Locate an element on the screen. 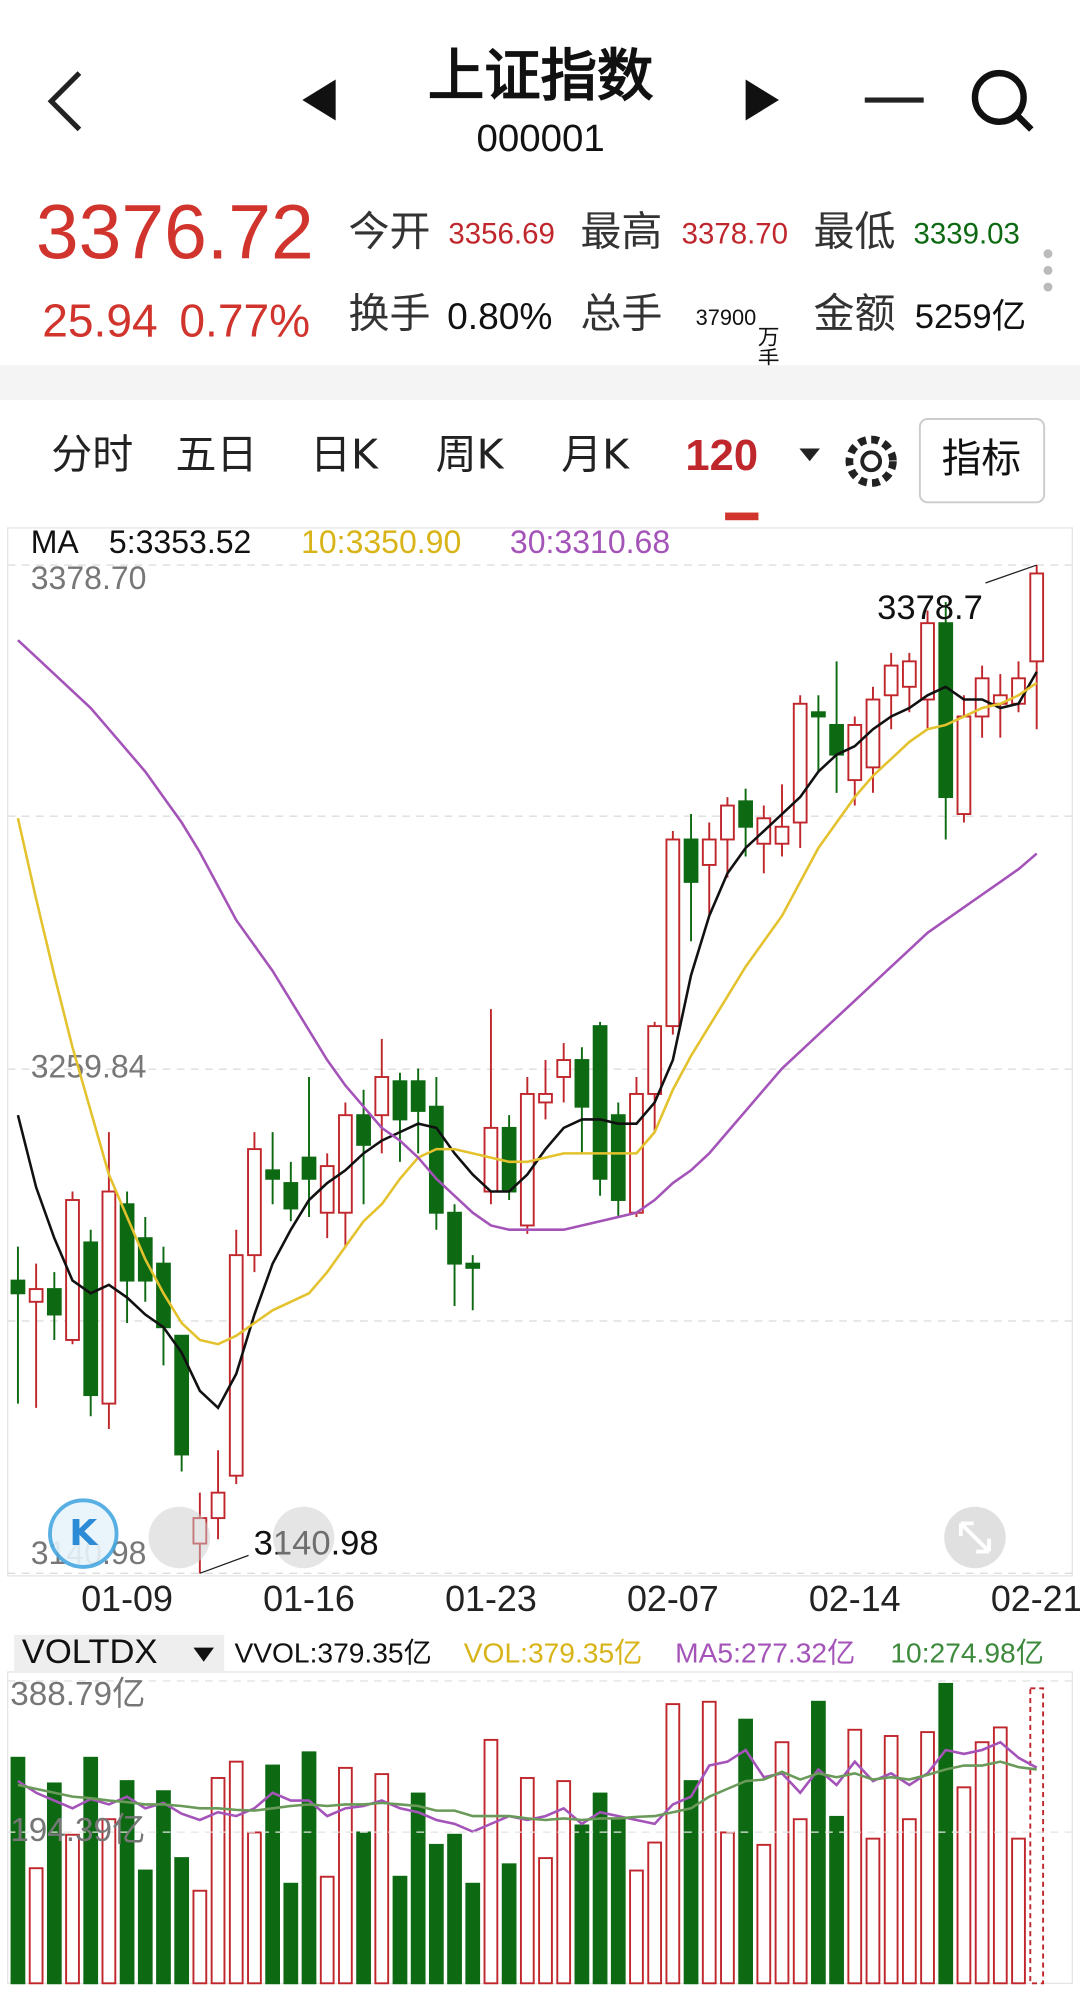  ma-legend: 5:3353.52 is located at coordinates (180, 542).